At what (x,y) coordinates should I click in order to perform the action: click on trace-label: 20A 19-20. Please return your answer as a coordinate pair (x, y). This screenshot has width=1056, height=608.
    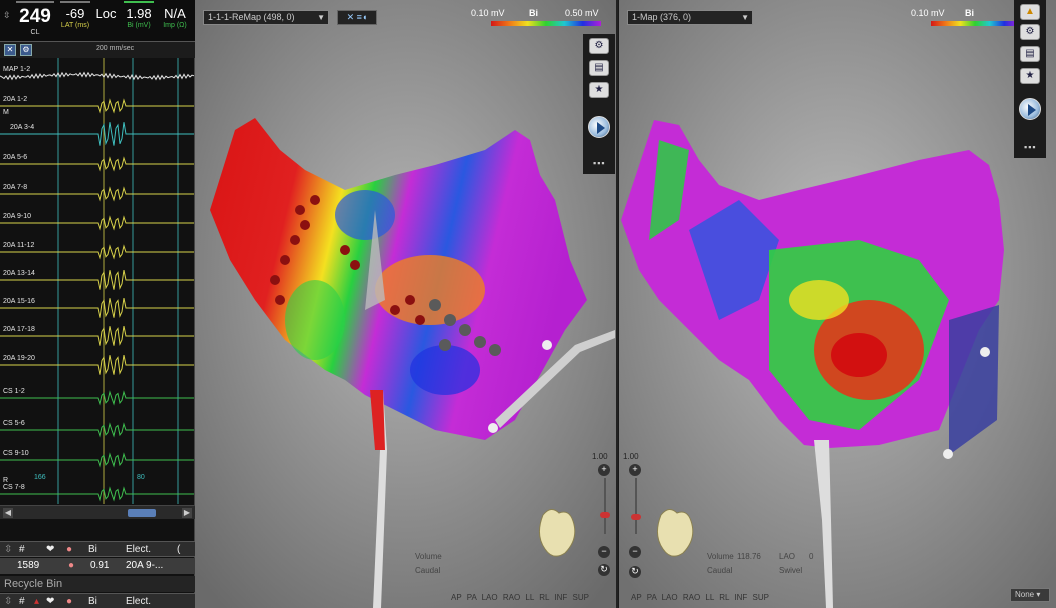
    Looking at the image, I should click on (19, 358).